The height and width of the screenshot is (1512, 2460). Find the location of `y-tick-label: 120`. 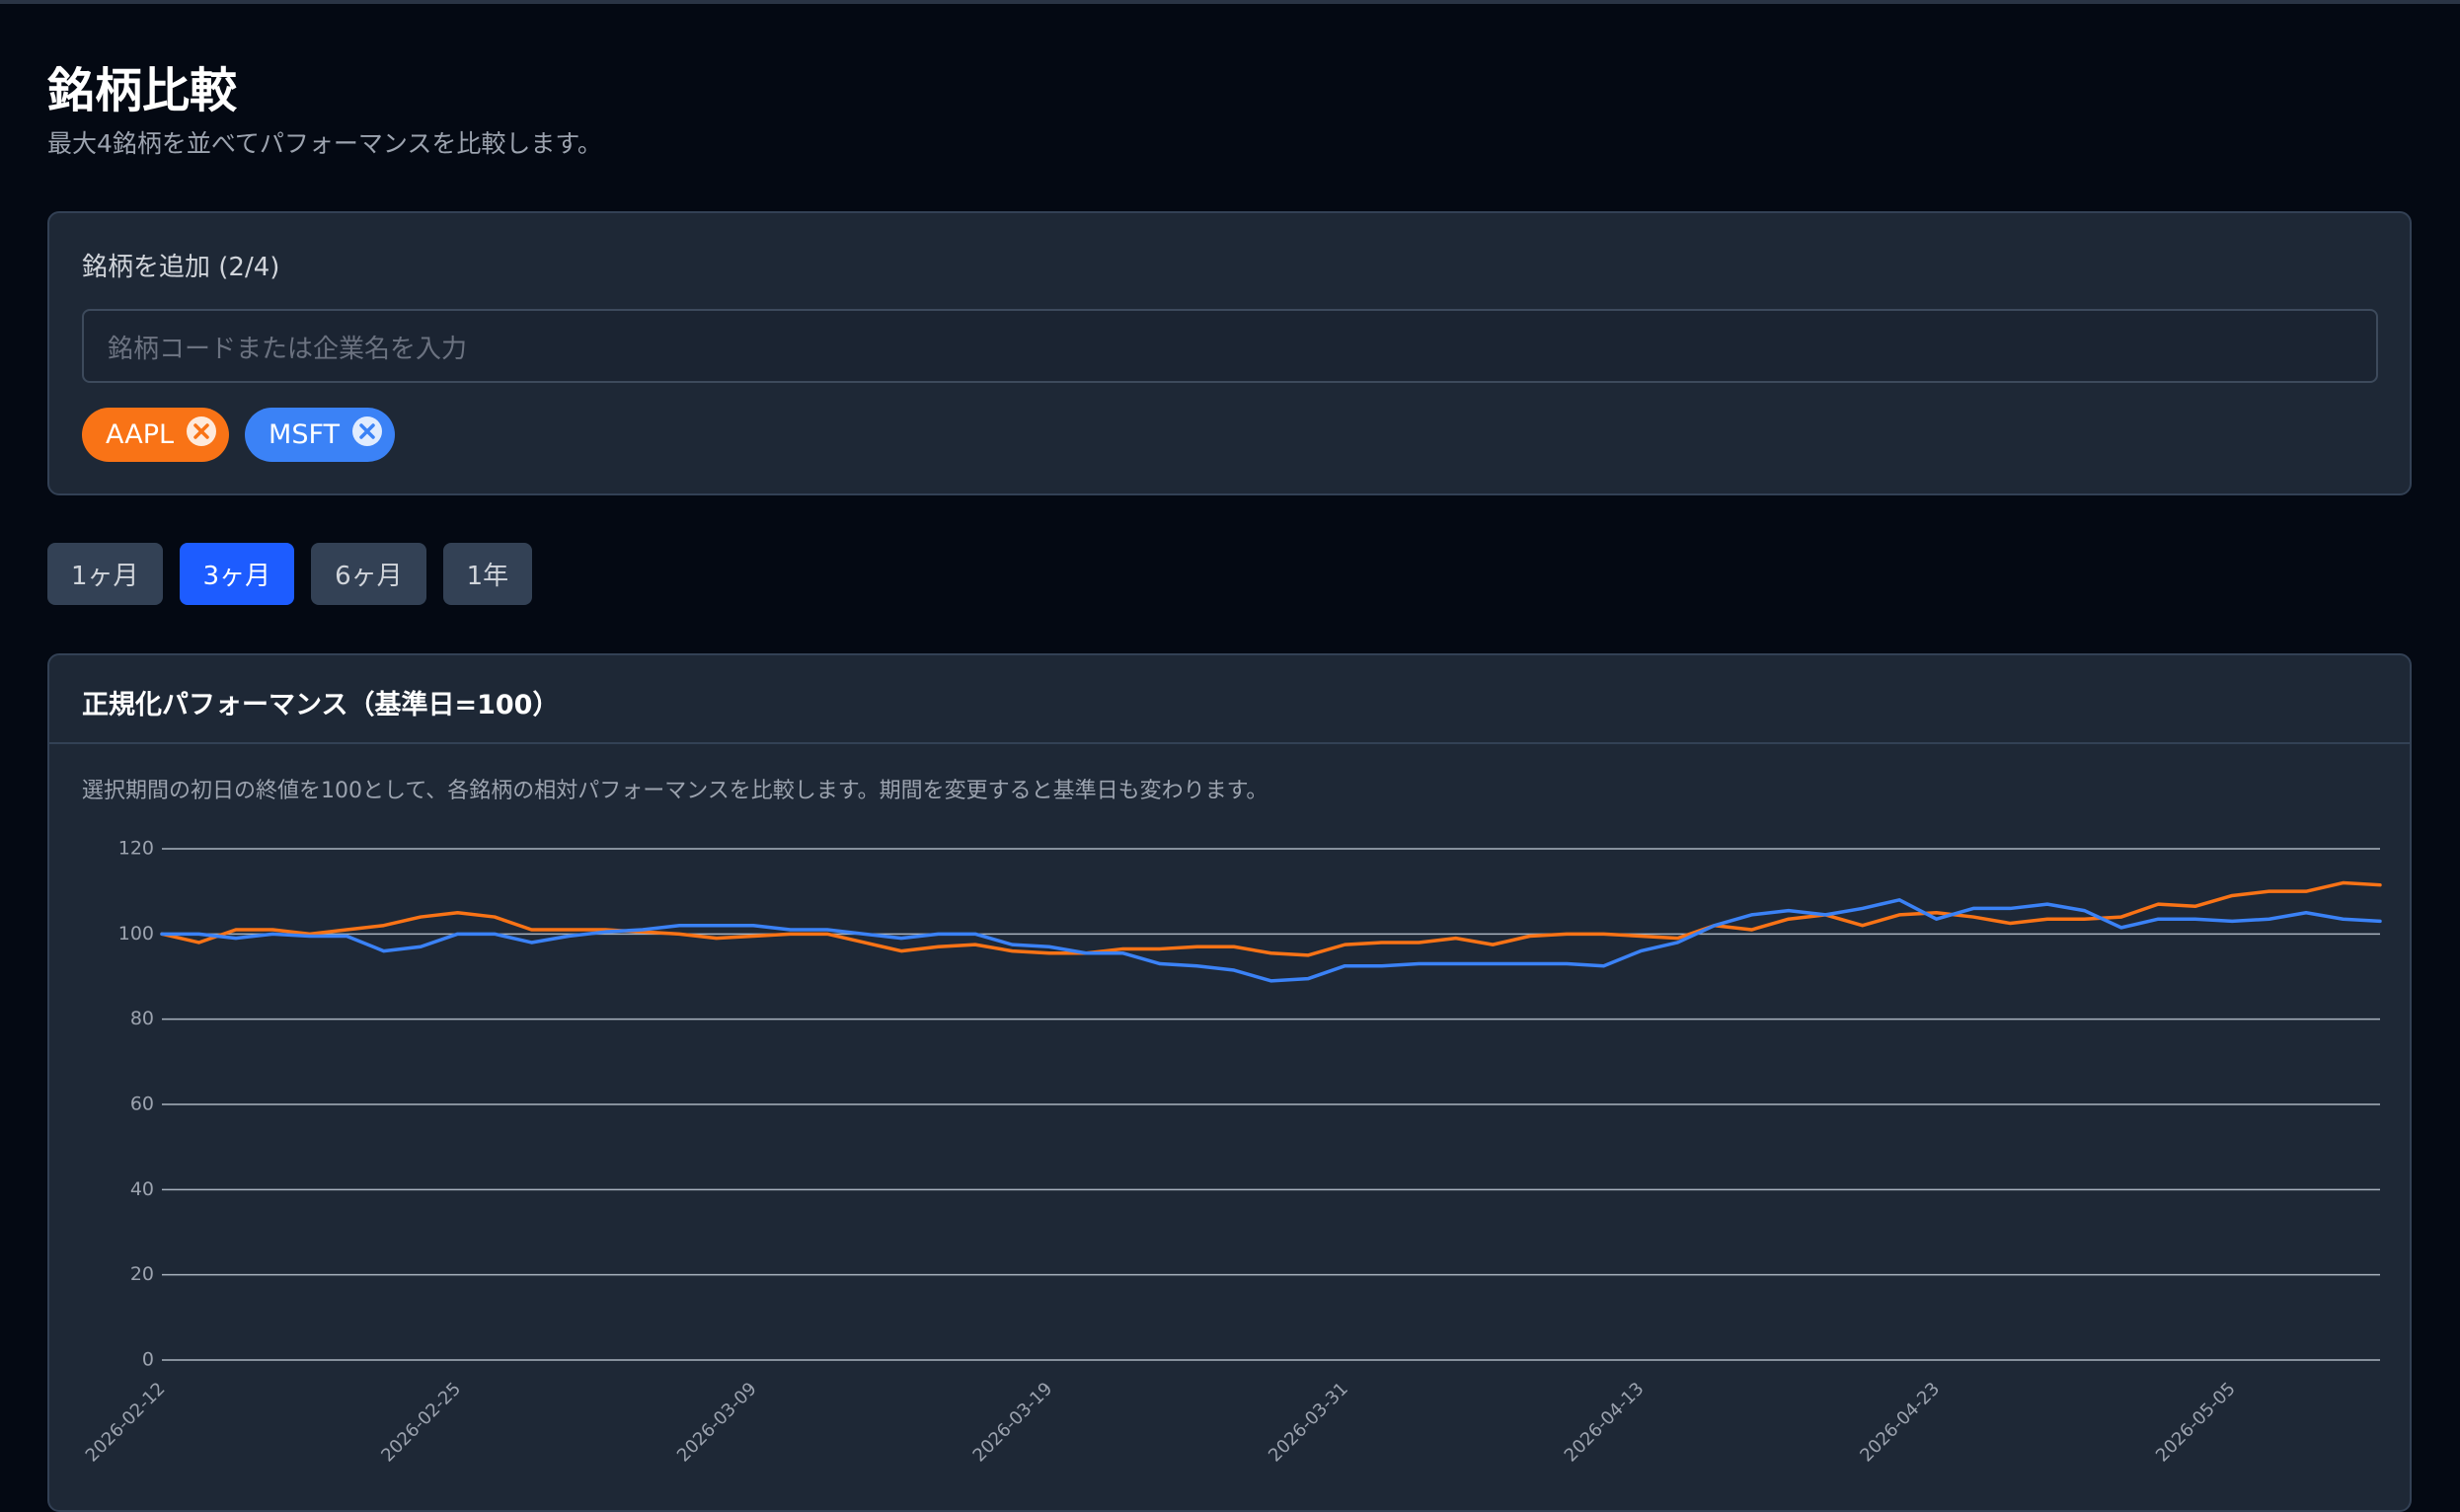

y-tick-label: 120 is located at coordinates (136, 849).